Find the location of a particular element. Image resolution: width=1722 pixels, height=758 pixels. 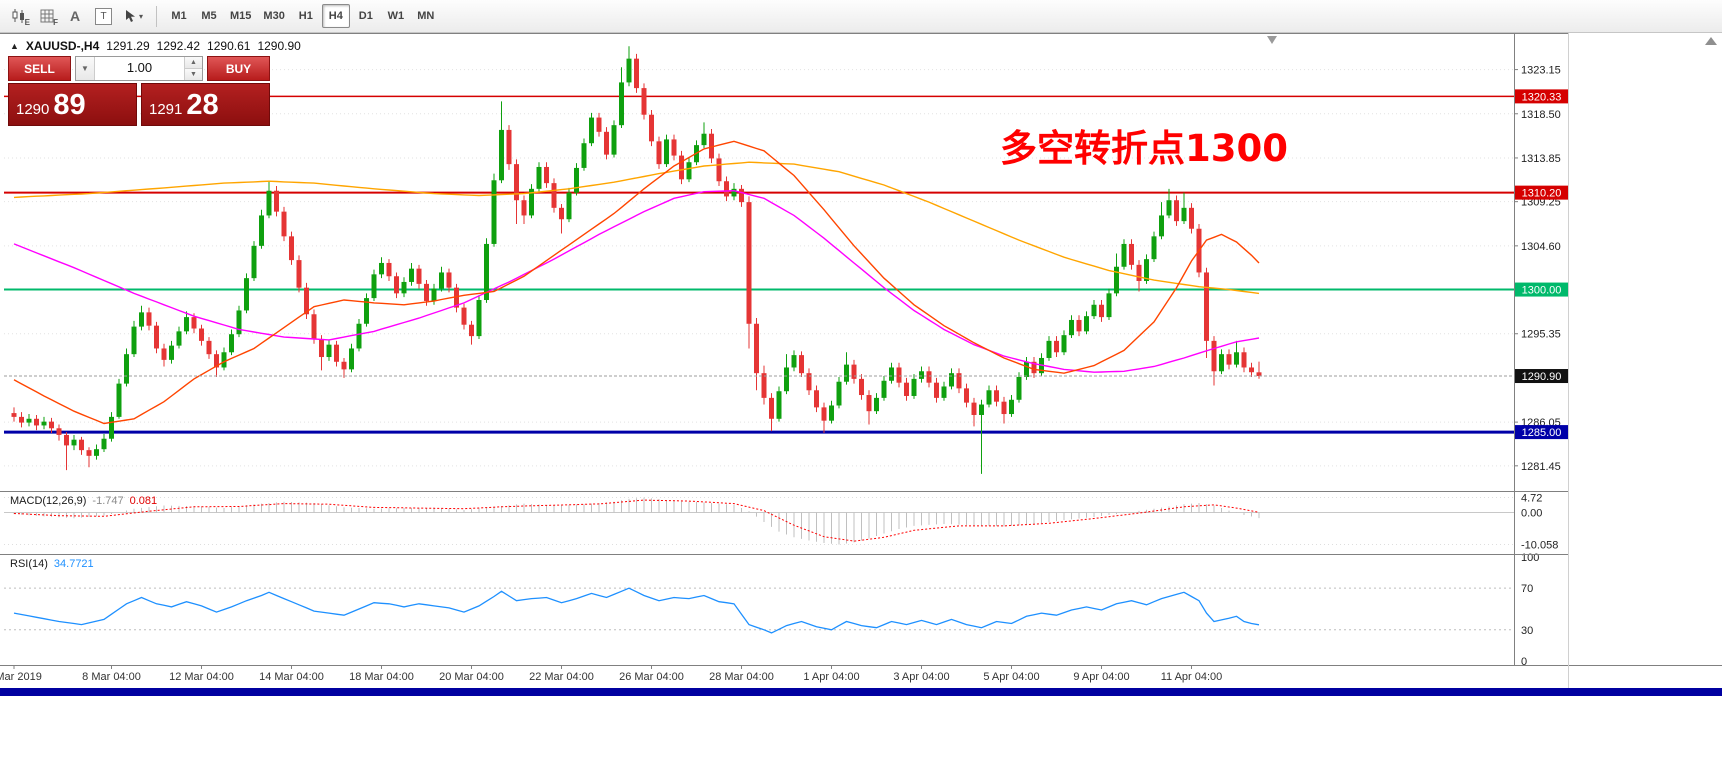

svg-text: 14 Mar 04:00 is located at coordinates (291, 677).